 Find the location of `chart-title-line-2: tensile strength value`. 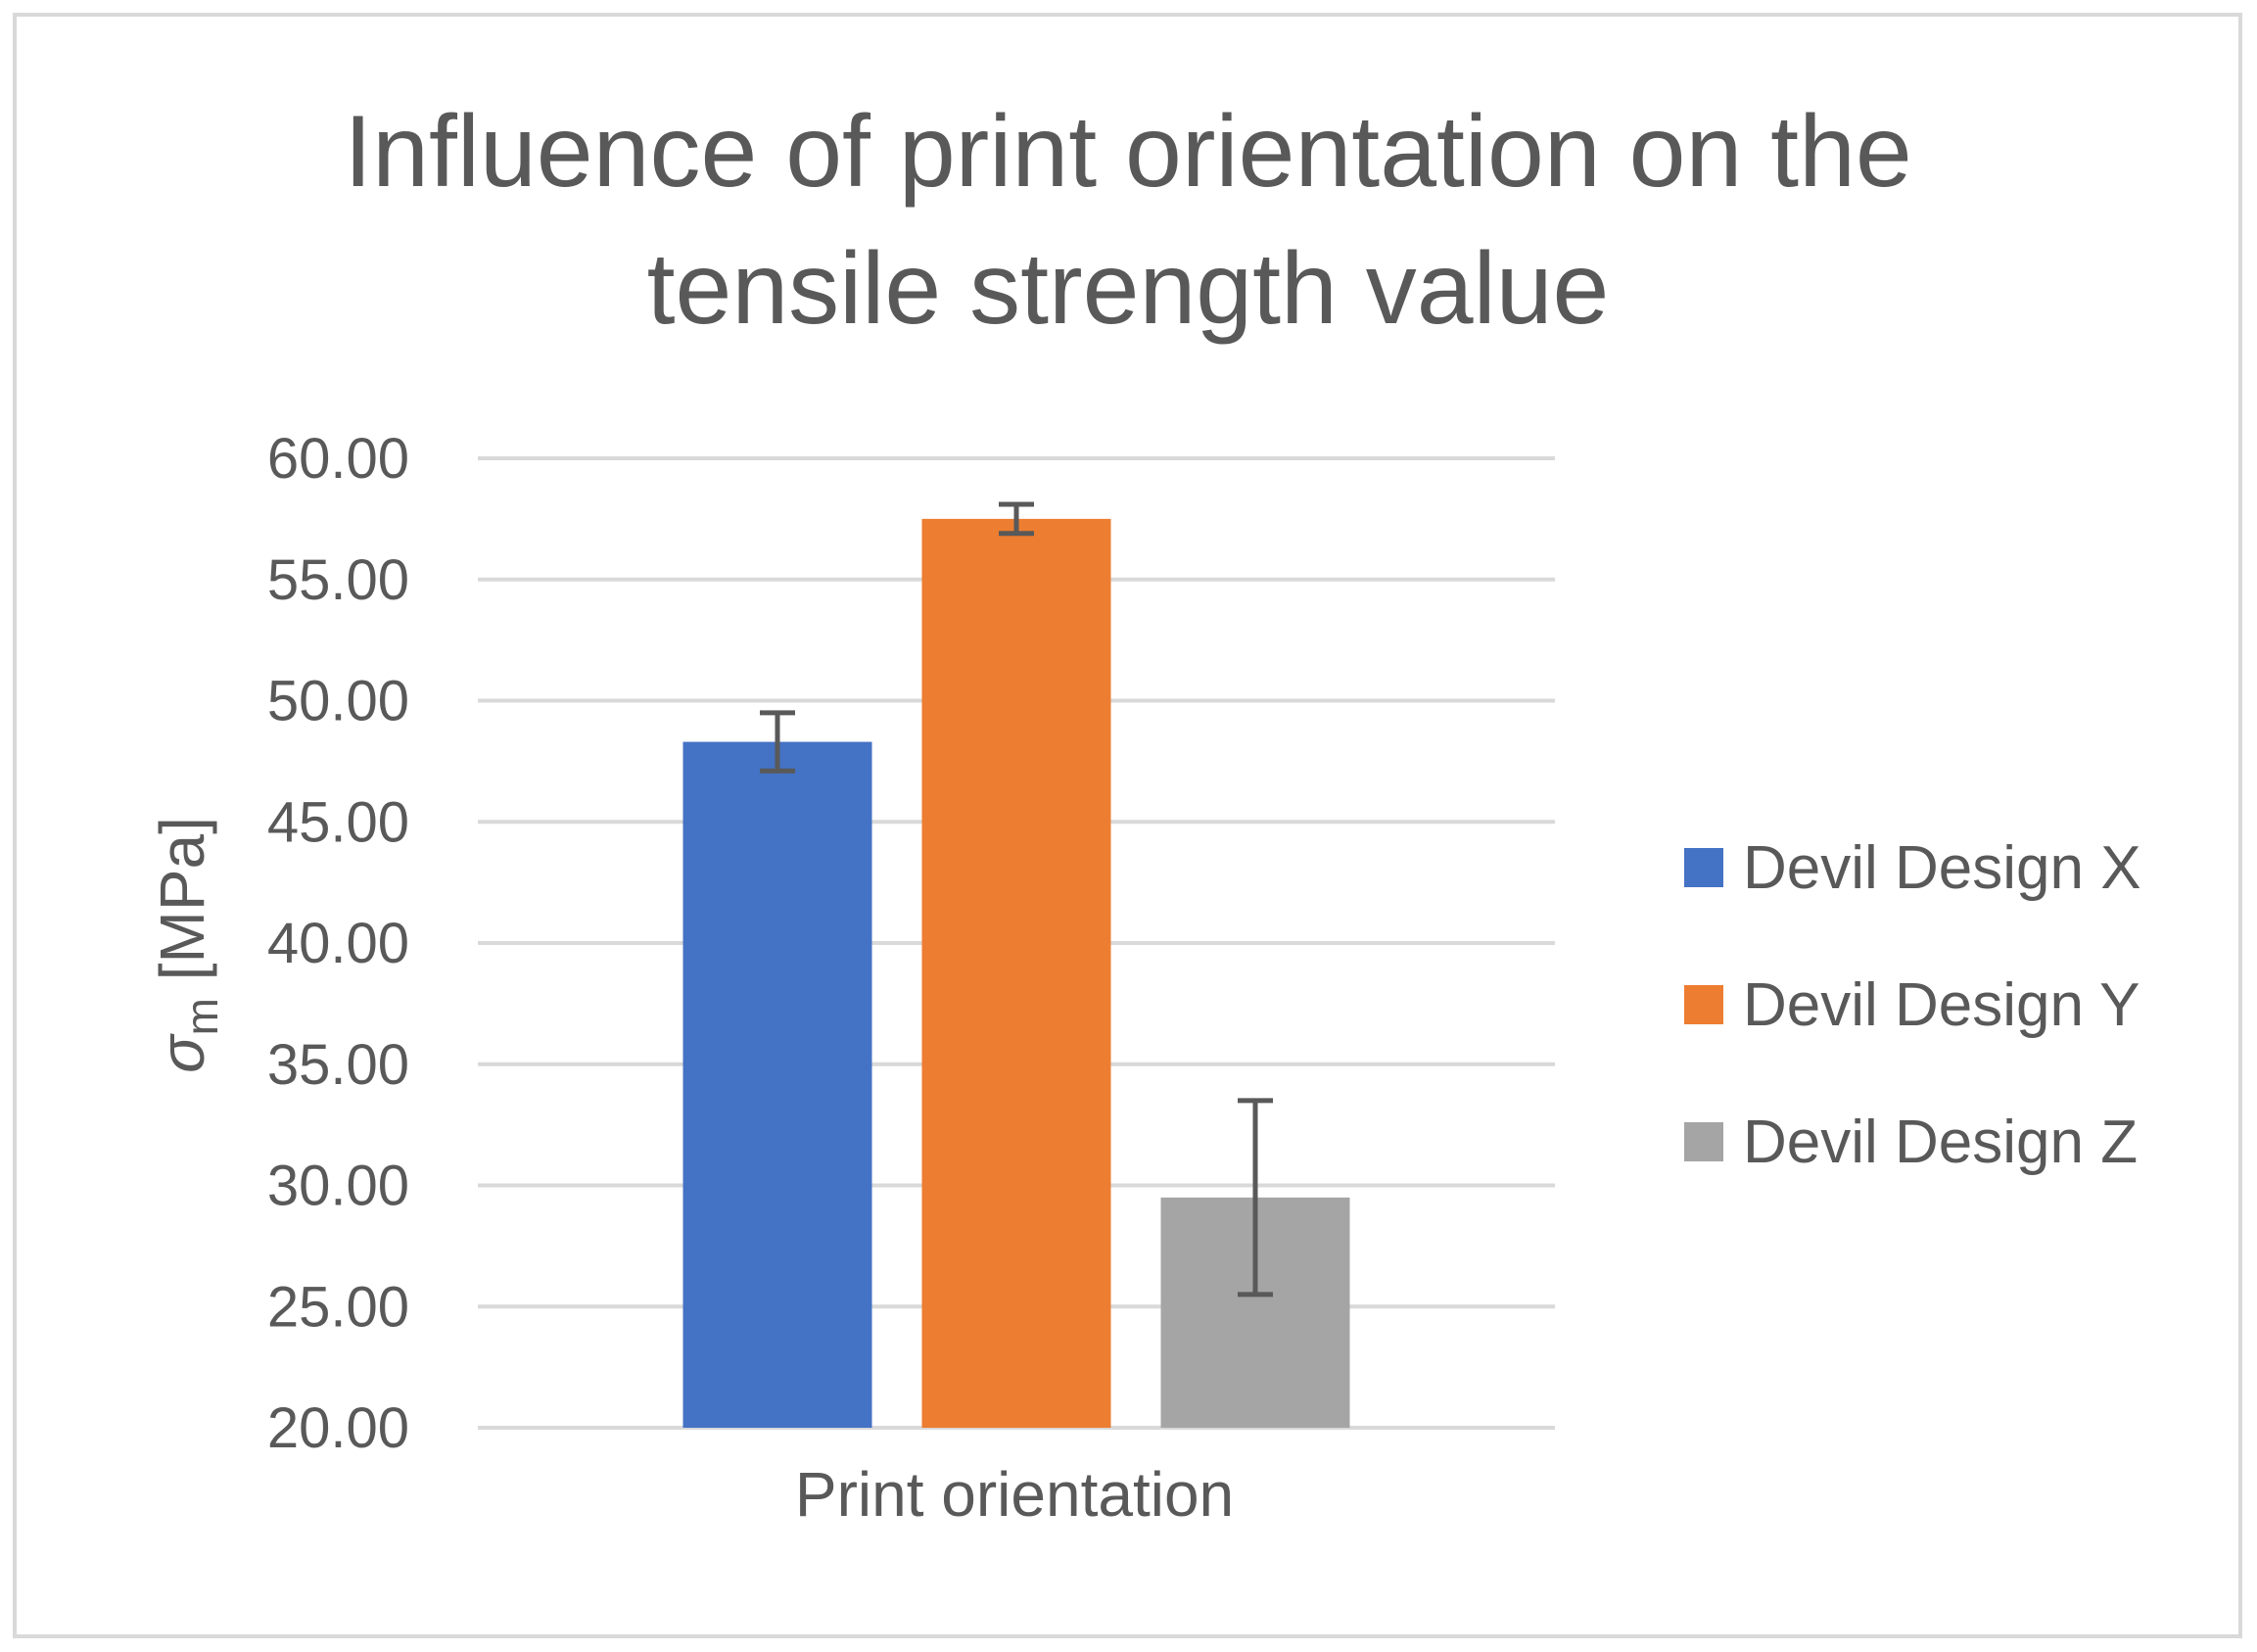

chart-title-line-2: tensile strength value is located at coordinates (1128, 289).